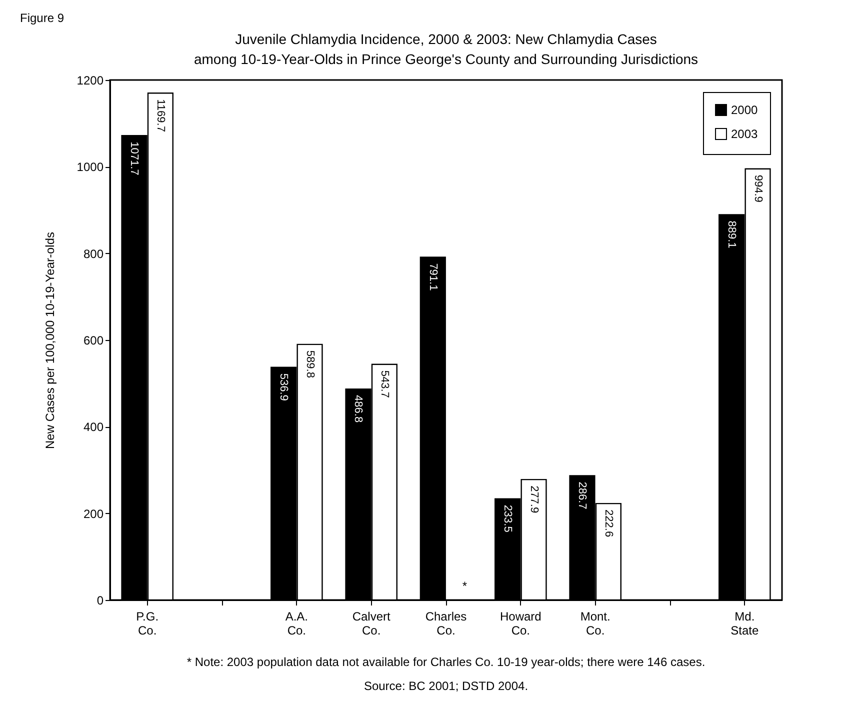 The width and height of the screenshot is (855, 728). Describe the element at coordinates (534, 500) in the screenshot. I see `data-label: 277.9` at that location.